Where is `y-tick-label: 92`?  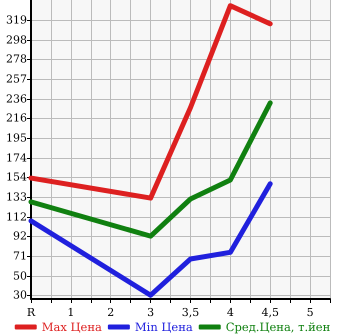
y-tick-label: 92 is located at coordinates (20, 236).